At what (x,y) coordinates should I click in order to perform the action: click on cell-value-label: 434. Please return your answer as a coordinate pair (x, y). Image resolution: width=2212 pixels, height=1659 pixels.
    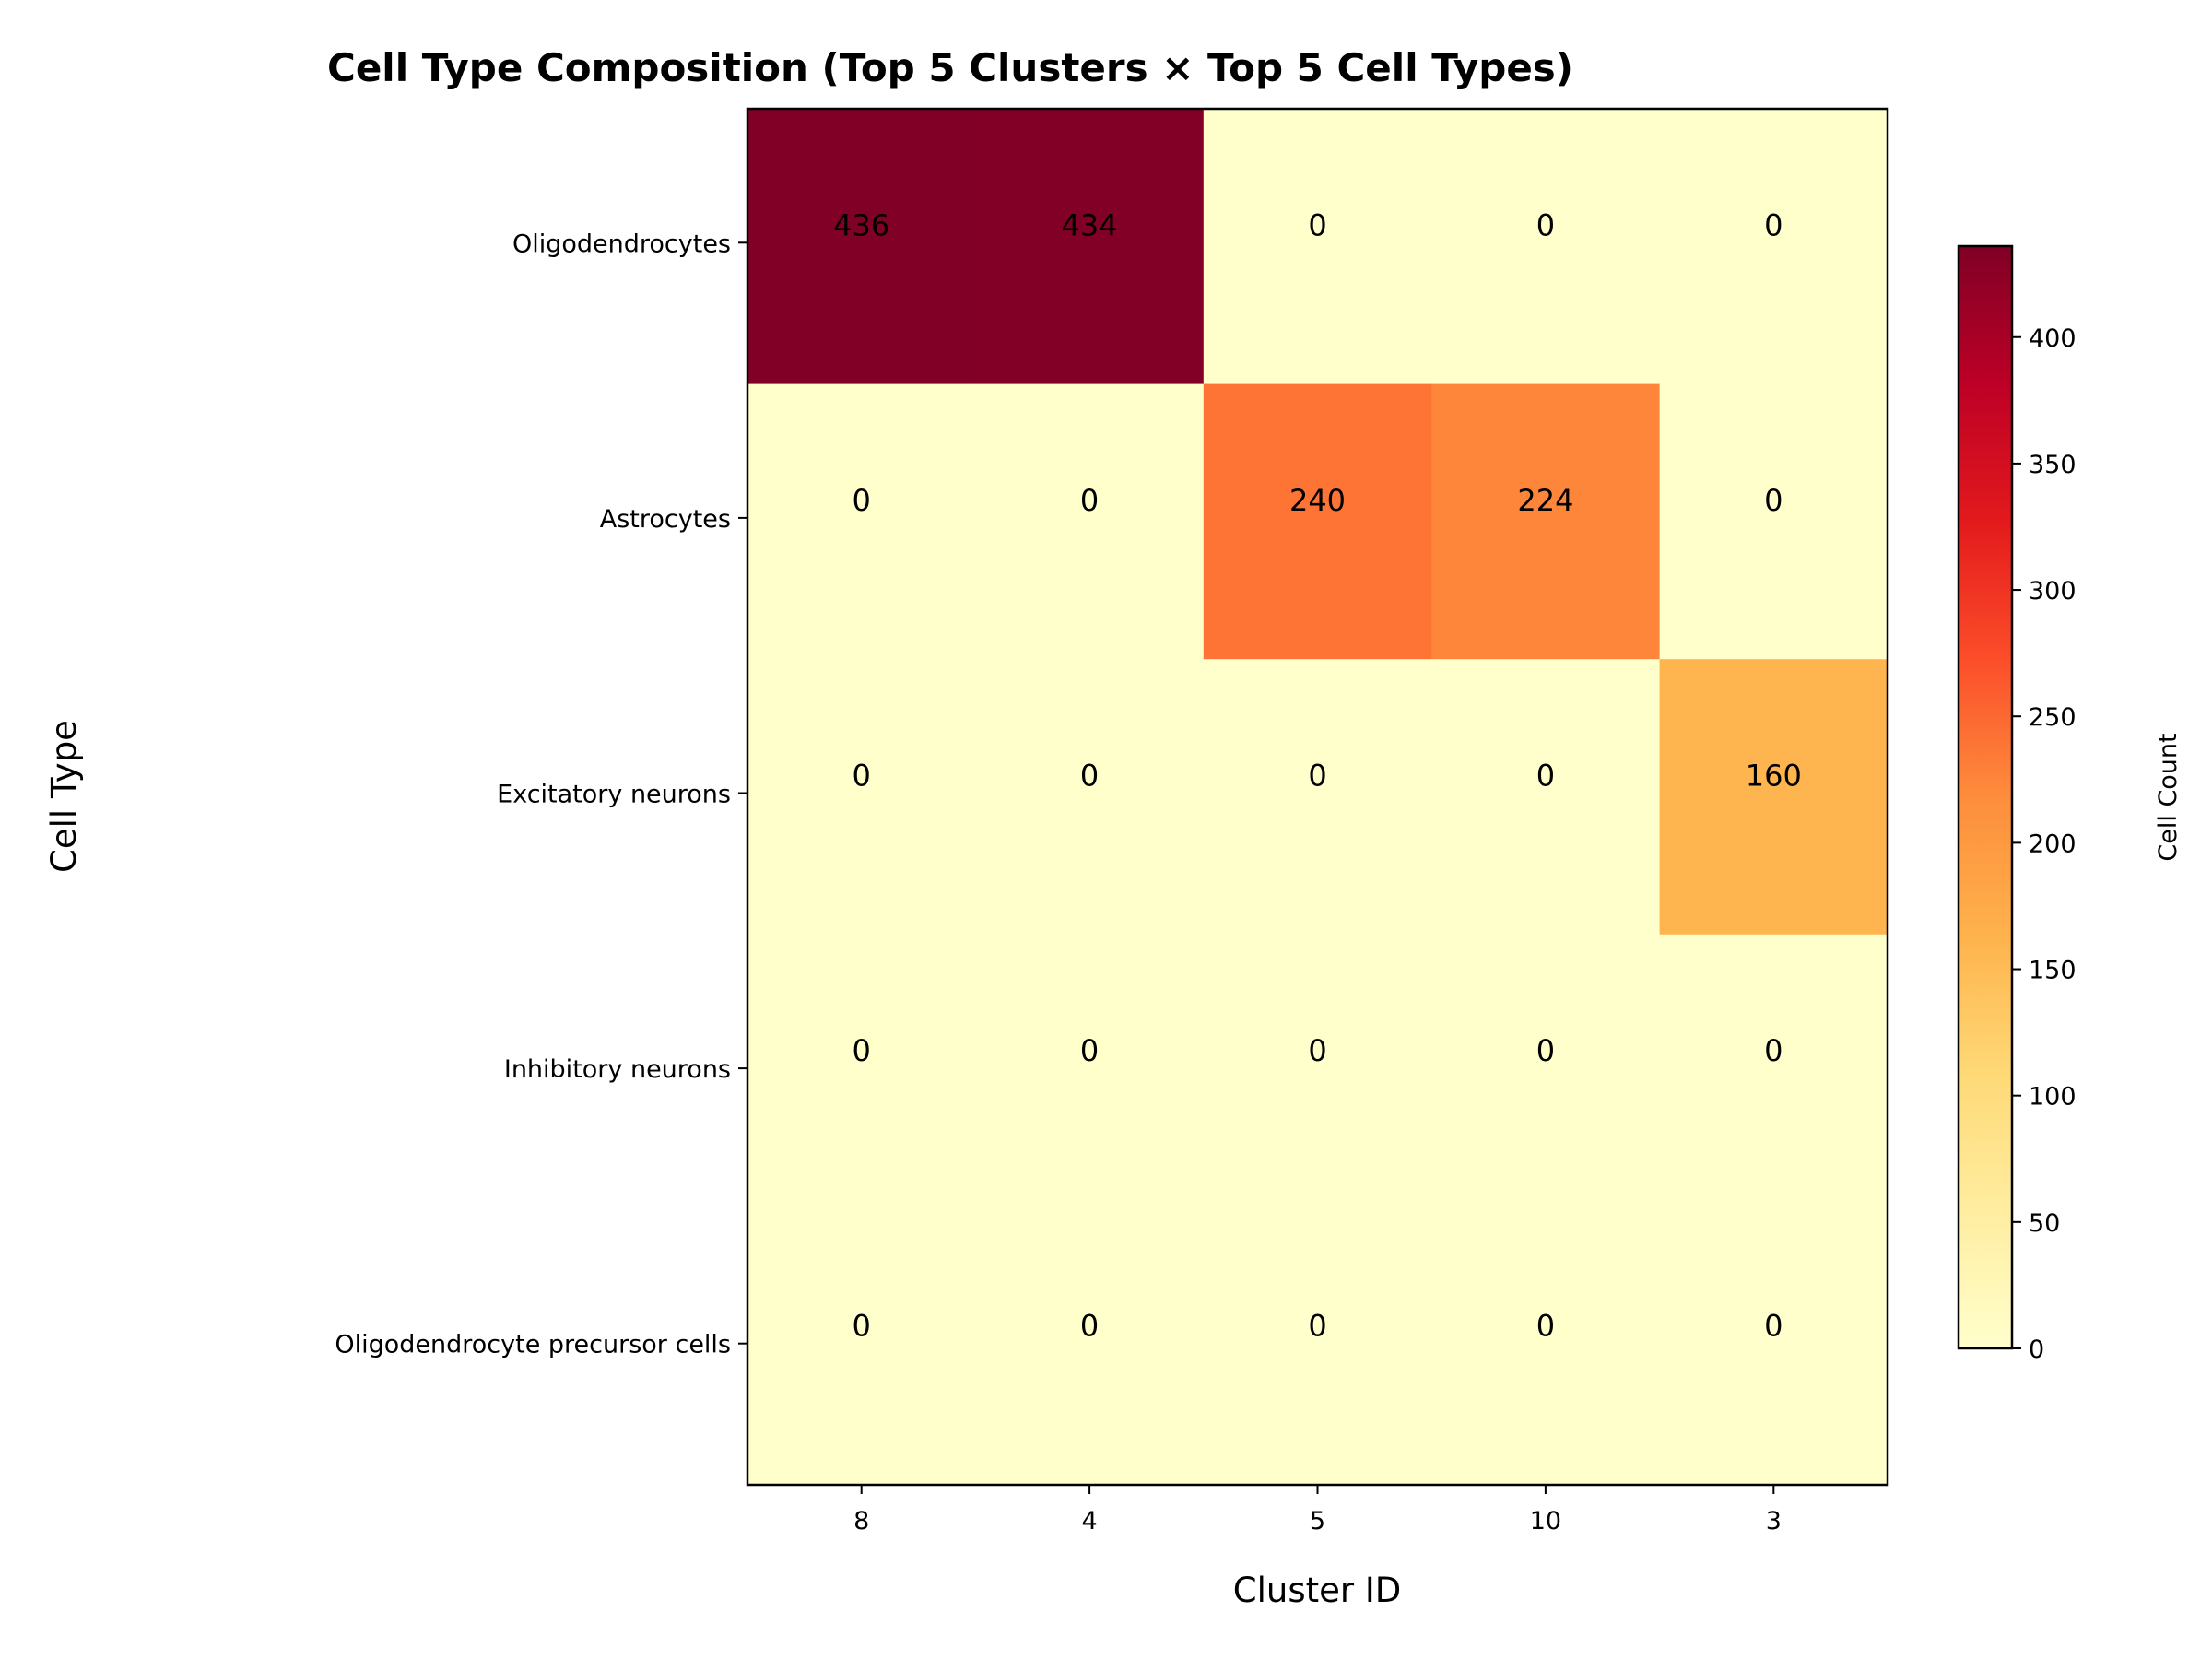
    Looking at the image, I should click on (1090, 224).